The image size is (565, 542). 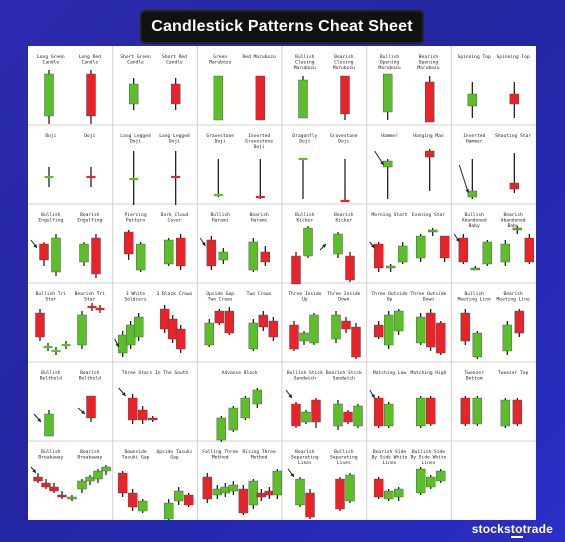 I want to click on pattern-label: Falling Three Method, so click(x=220, y=454).